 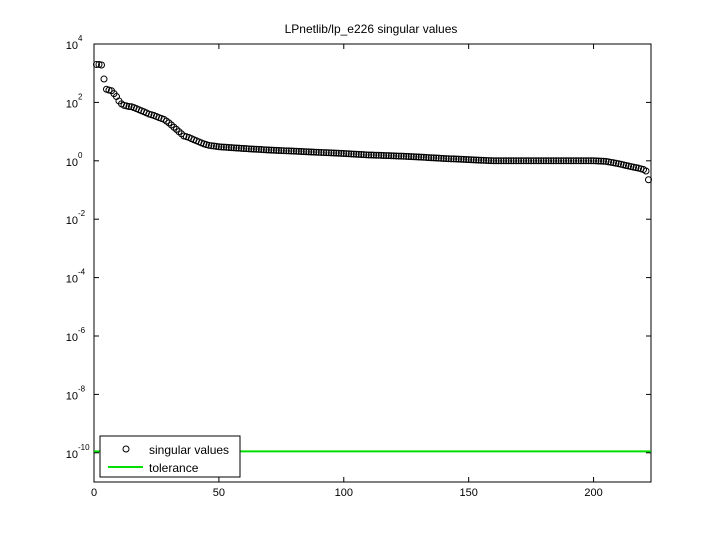 What do you see at coordinates (344, 493) in the screenshot?
I see `x-tick-label: 100` at bounding box center [344, 493].